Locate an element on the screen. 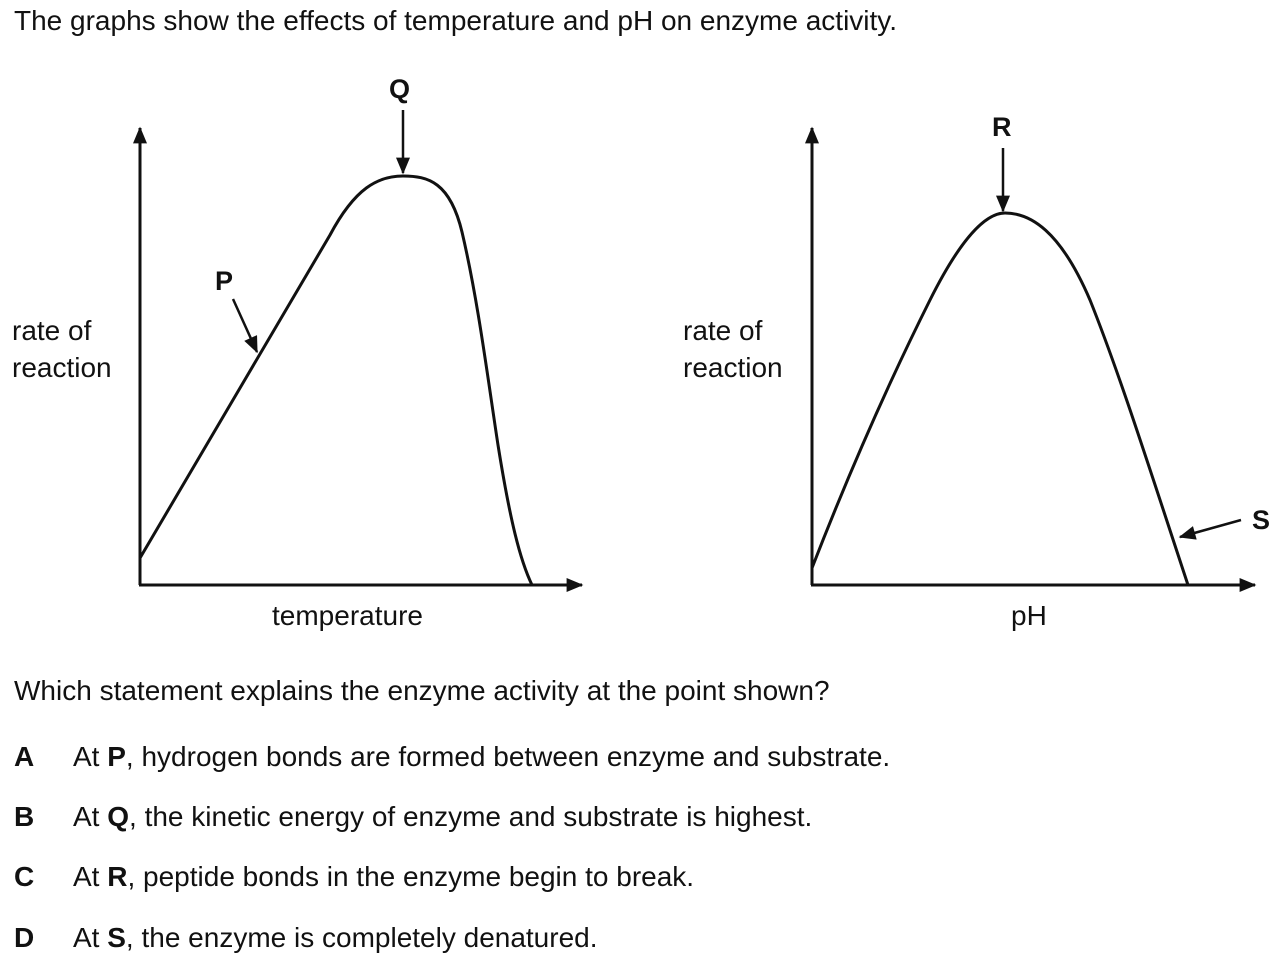  point-s-label: S is located at coordinates (1261, 520).